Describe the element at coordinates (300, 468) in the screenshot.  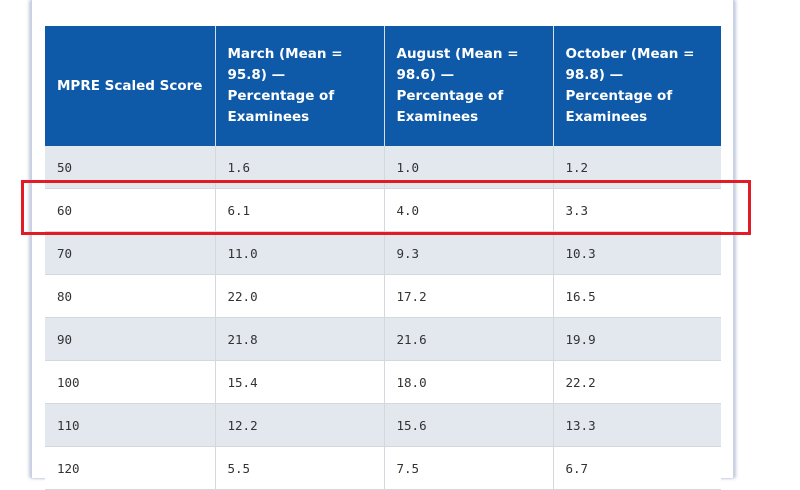
I see `cell-march: 5.5` at that location.